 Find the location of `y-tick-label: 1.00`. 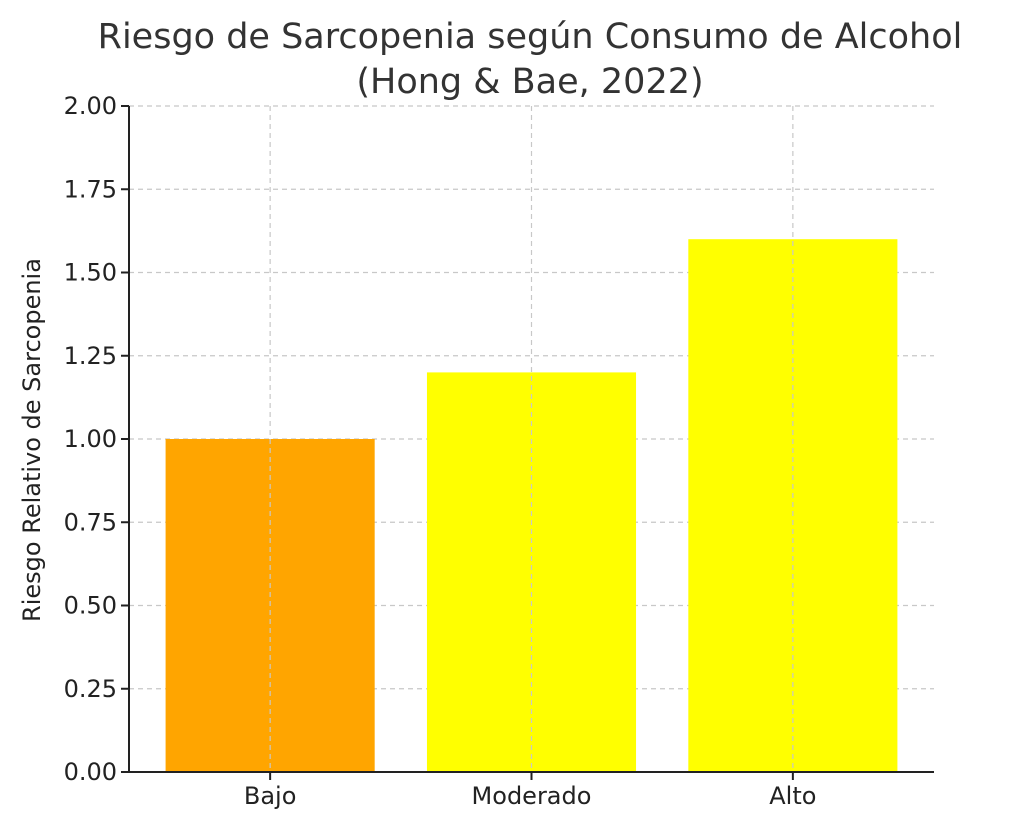

y-tick-label: 1.00 is located at coordinates (90, 439).